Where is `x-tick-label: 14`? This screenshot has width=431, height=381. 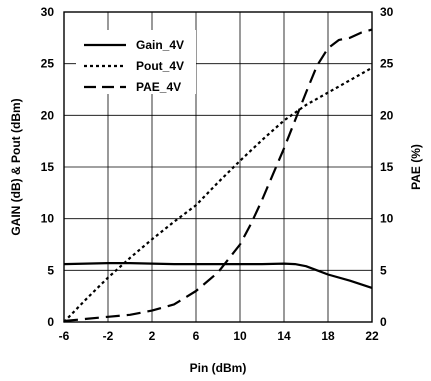
x-tick-label: 14 is located at coordinates (284, 336).